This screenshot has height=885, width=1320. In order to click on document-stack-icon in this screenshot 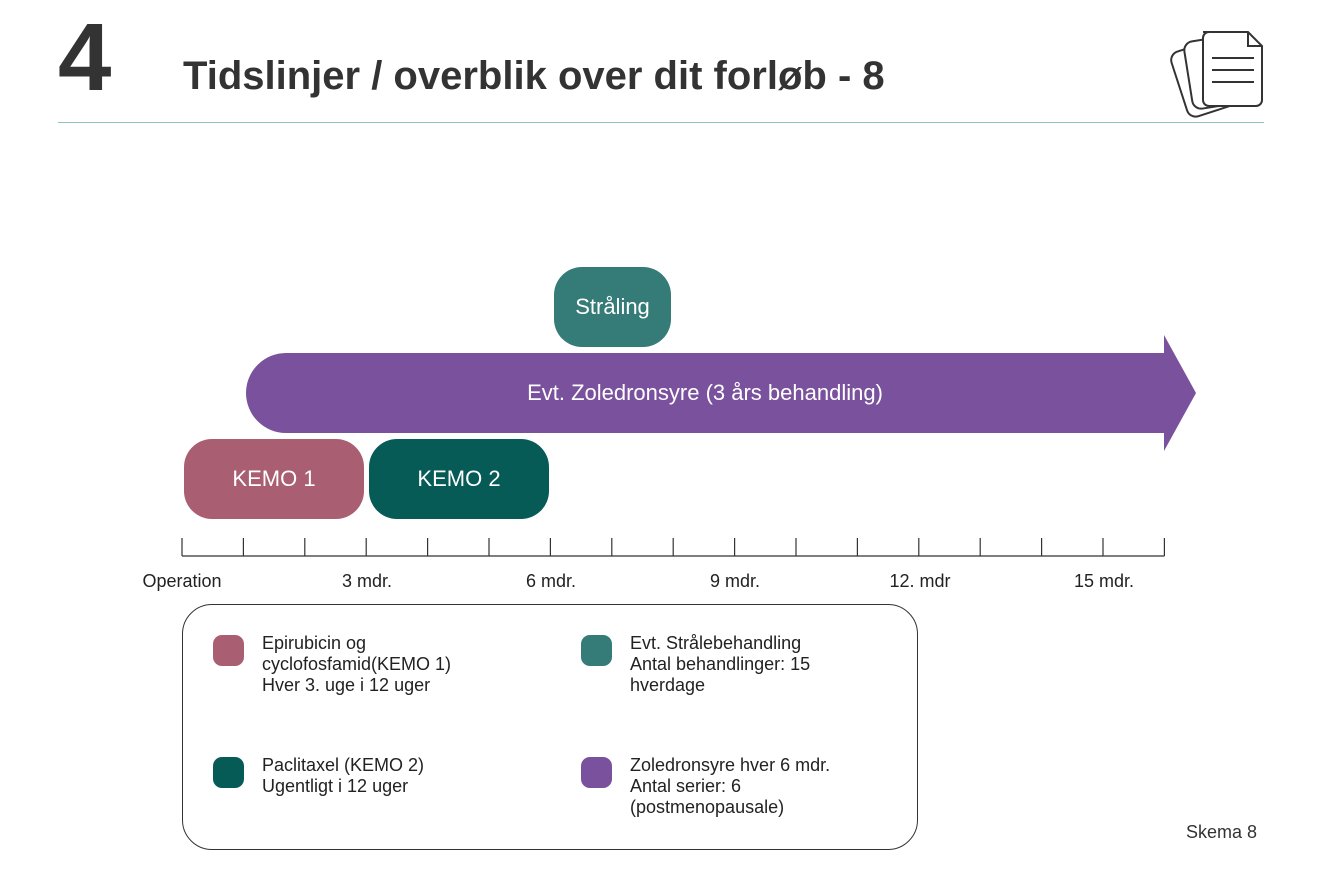, I will do `click(1216, 74)`.